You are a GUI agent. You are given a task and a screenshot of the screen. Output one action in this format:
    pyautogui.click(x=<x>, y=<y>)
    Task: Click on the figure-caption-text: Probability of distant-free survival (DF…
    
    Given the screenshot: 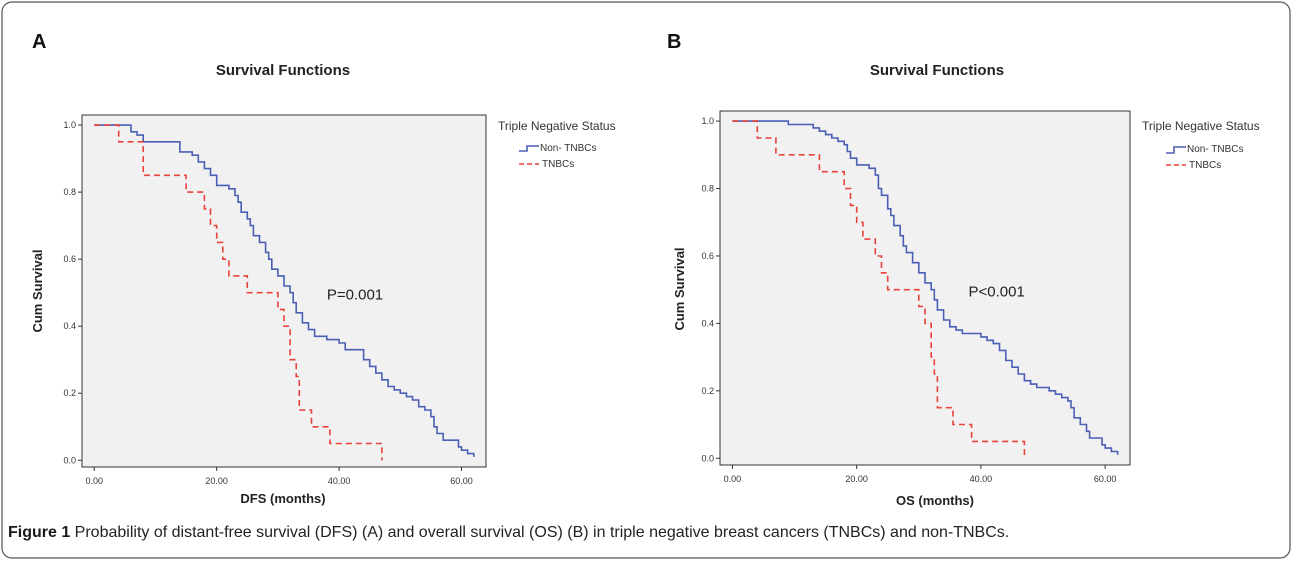 What is the action you would take?
    pyautogui.click(x=540, y=532)
    